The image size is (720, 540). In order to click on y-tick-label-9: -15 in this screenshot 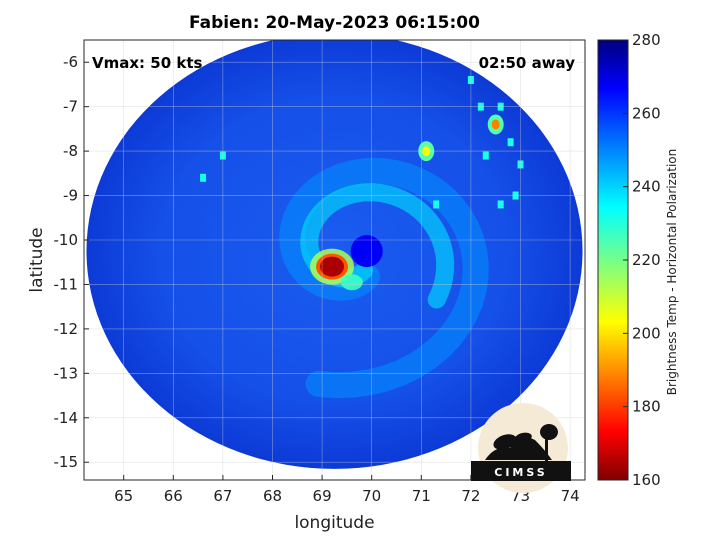, I will do `click(66, 462)`.